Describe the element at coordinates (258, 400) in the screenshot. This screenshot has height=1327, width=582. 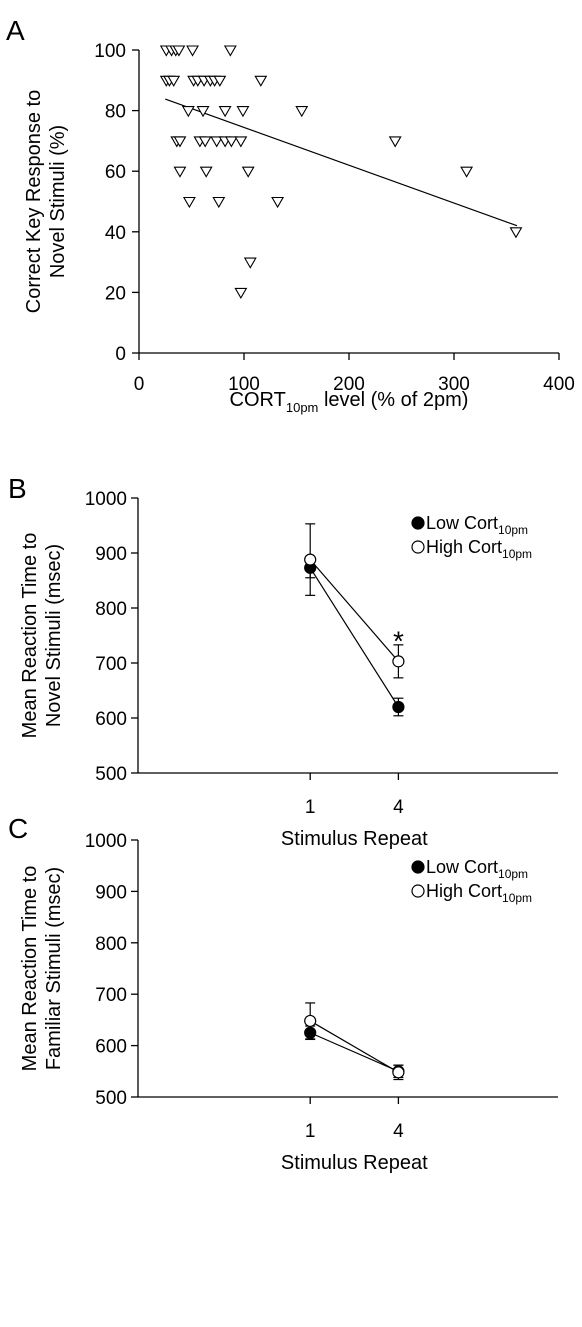
I see `a-xlabel-main: CORT` at that location.